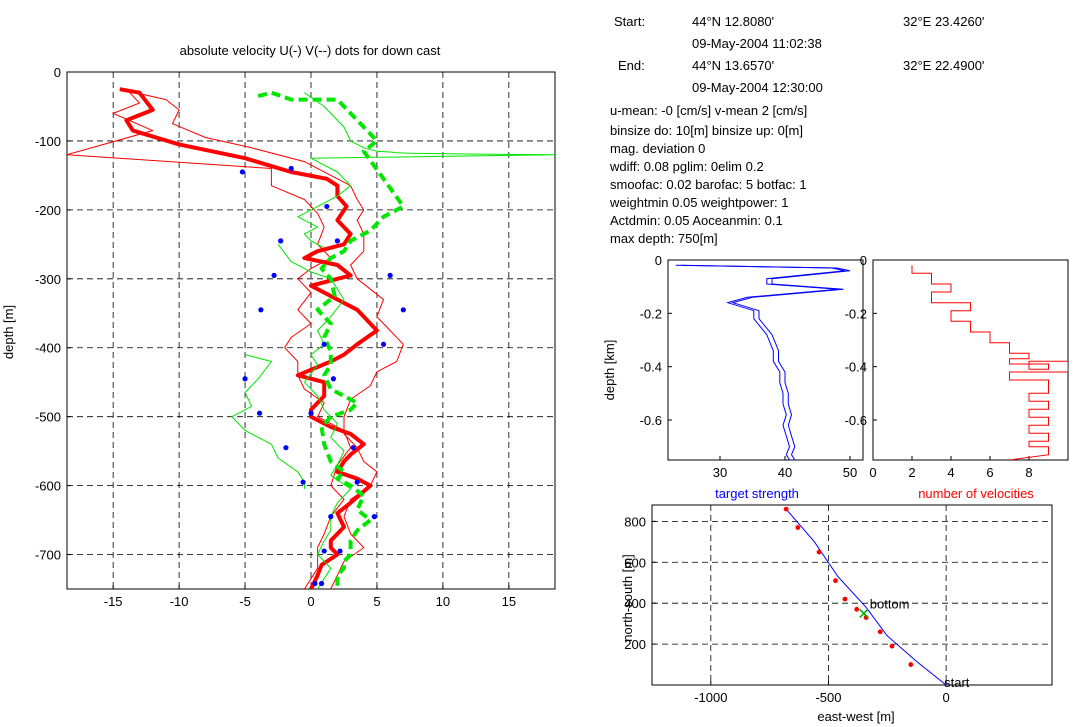  I want to click on end-latitude: 44°N 13.6570', so click(733, 65).